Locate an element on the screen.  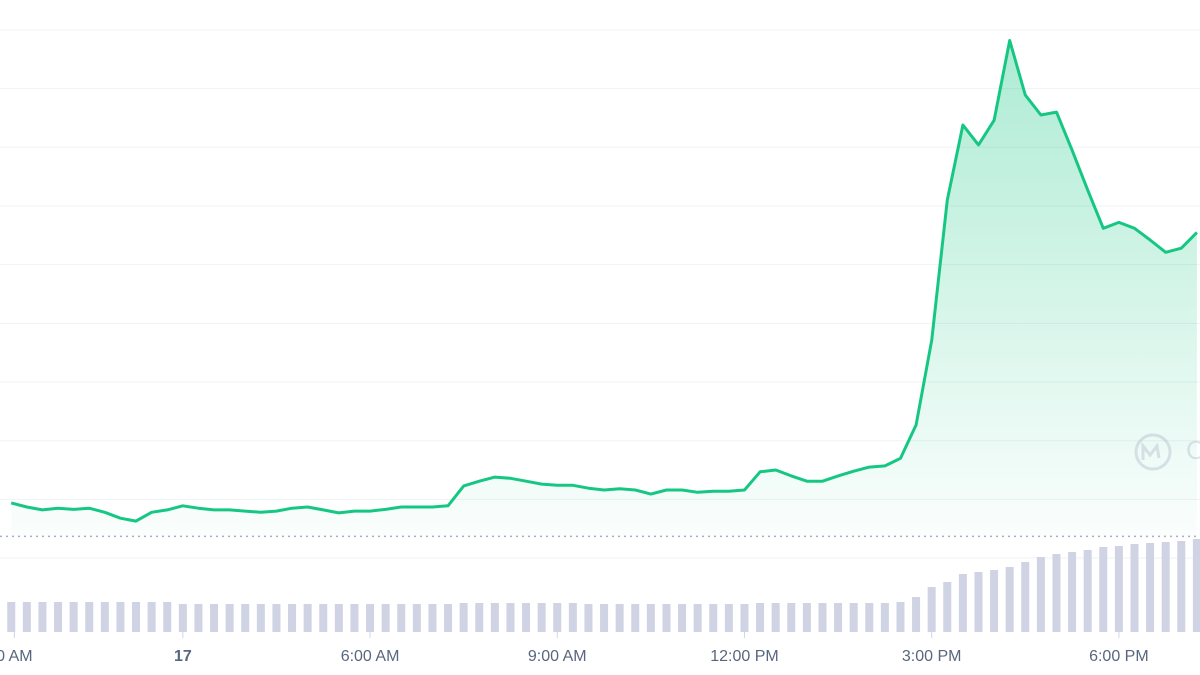
watermark-logo-mark is located at coordinates (1151, 450).